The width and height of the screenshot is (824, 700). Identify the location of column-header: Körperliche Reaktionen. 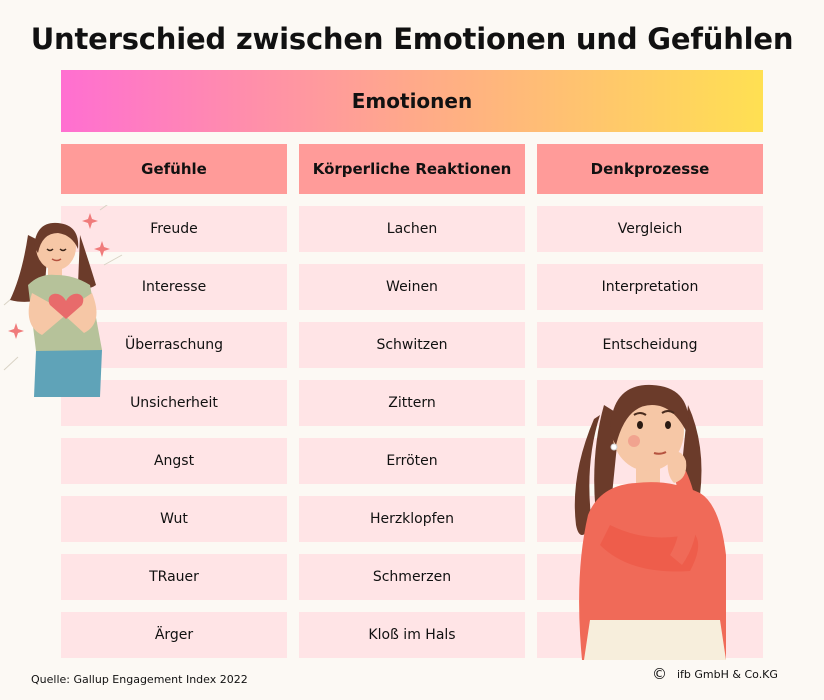
(412, 169).